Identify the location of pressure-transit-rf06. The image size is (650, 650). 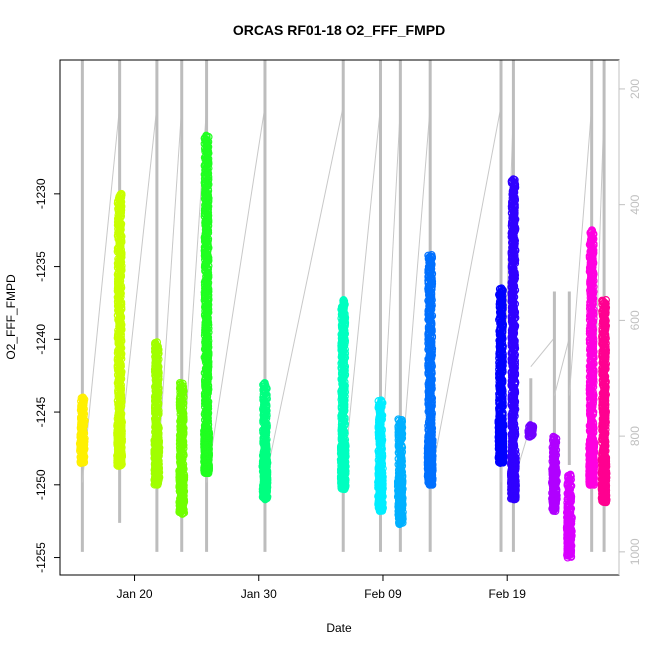
(304, 294).